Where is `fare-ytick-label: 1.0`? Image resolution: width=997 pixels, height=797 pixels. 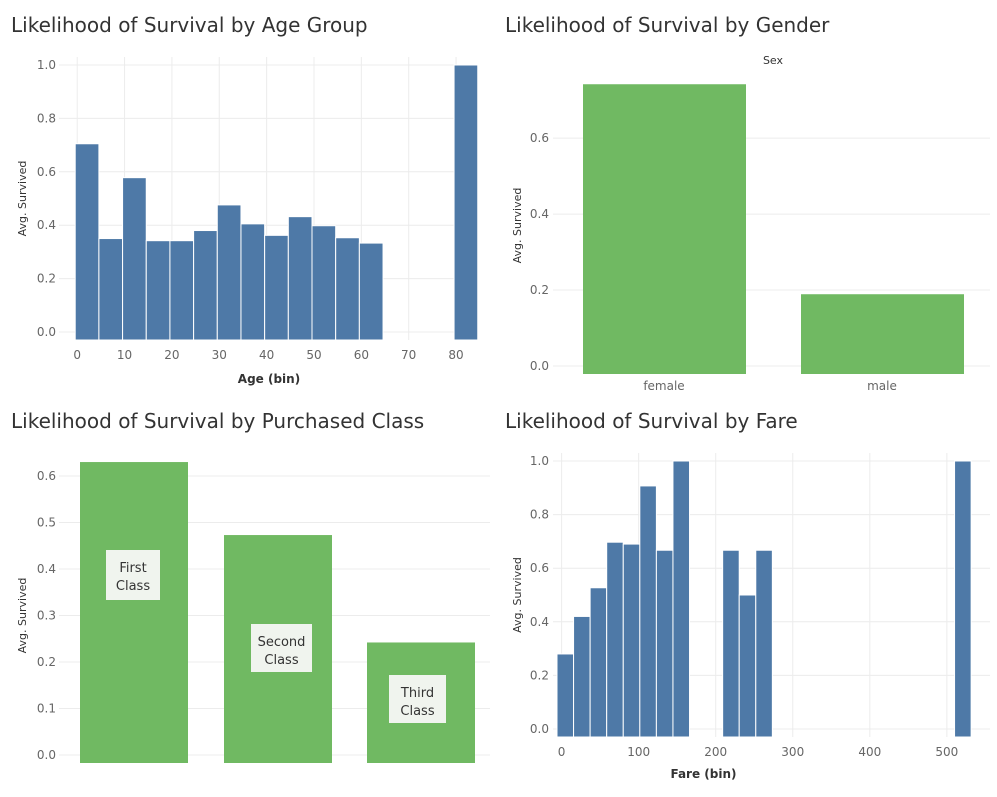
fare-ytick-label: 1.0 is located at coordinates (539, 461).